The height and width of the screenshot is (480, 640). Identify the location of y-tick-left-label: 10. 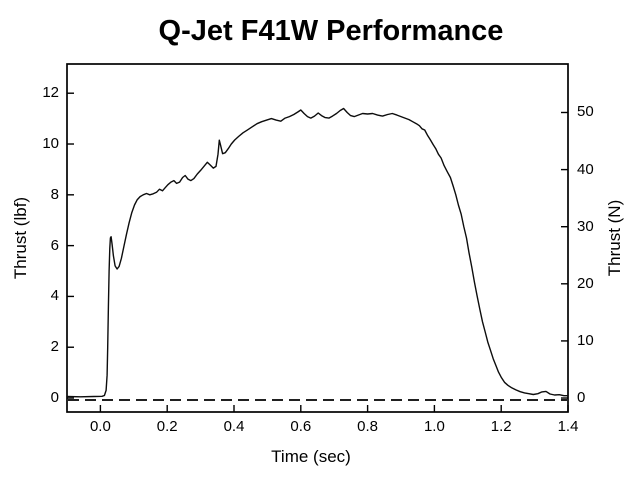
(50, 143).